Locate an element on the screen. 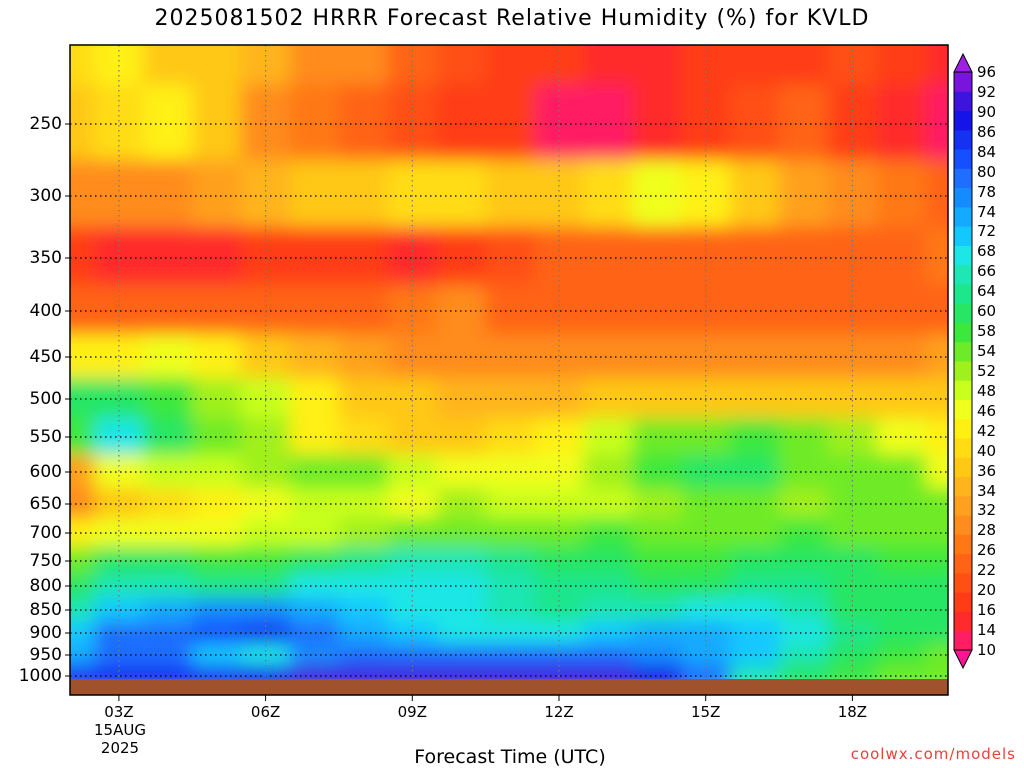  x-tick-label: 18Z is located at coordinates (852, 712).